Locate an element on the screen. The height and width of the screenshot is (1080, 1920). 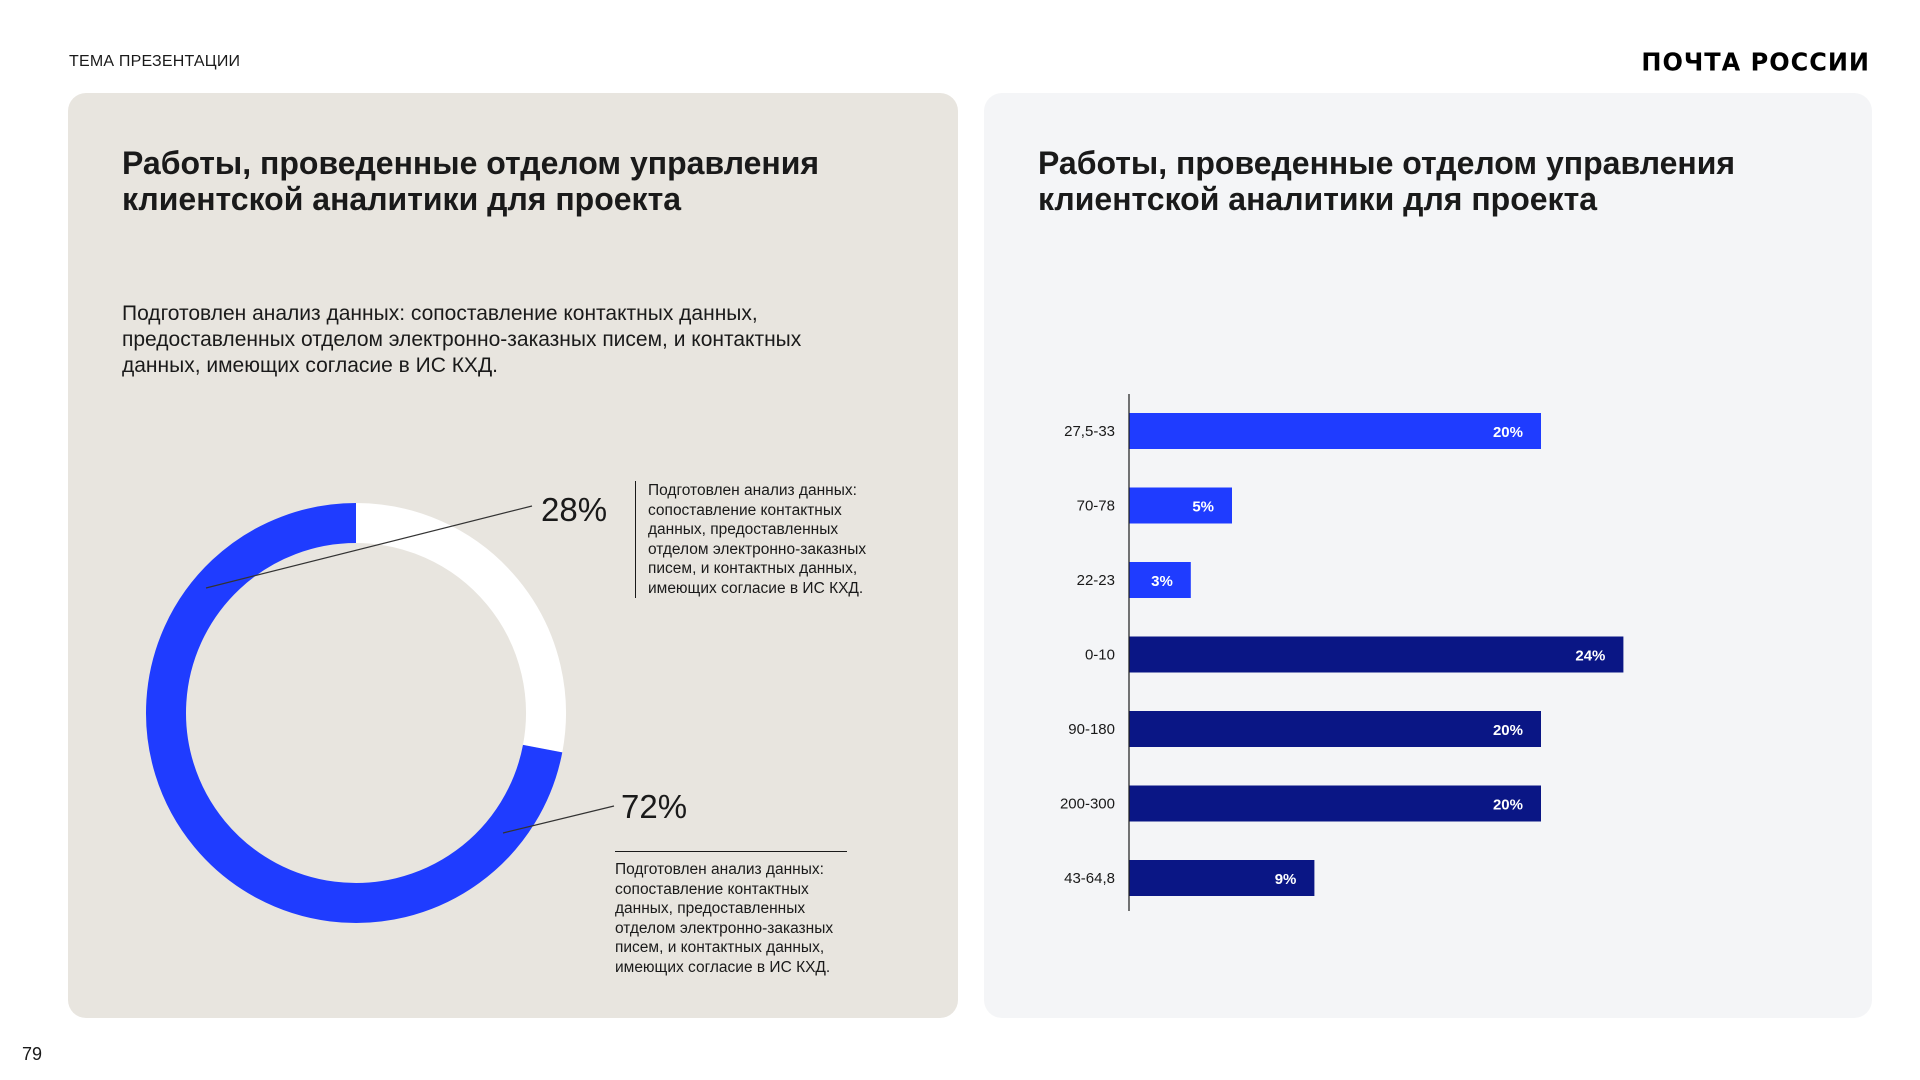
bar-value-label: 3% is located at coordinates (1162, 581).